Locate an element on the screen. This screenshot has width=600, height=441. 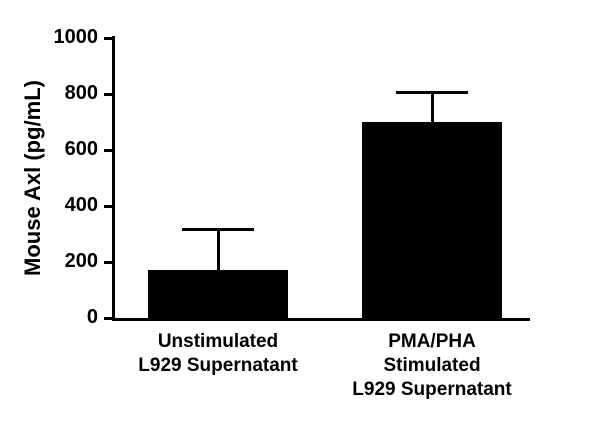
x-category-line: Unstimulated is located at coordinates (218, 341).